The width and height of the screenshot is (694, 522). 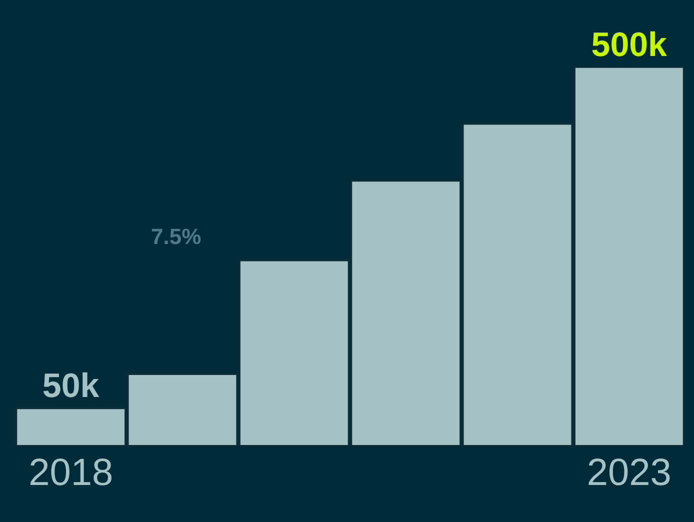 I want to click on data-label: 500k, so click(x=629, y=45).